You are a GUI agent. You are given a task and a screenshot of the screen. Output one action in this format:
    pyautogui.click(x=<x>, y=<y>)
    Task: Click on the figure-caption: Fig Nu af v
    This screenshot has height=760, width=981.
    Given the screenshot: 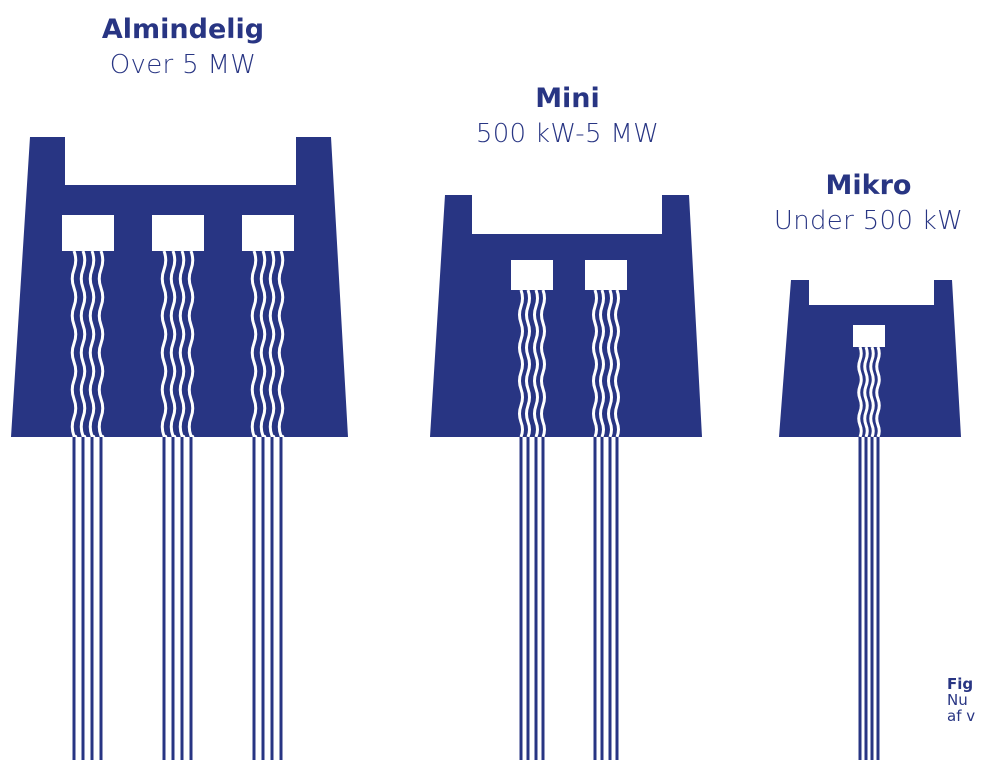 What is the action you would take?
    pyautogui.click(x=964, y=700)
    